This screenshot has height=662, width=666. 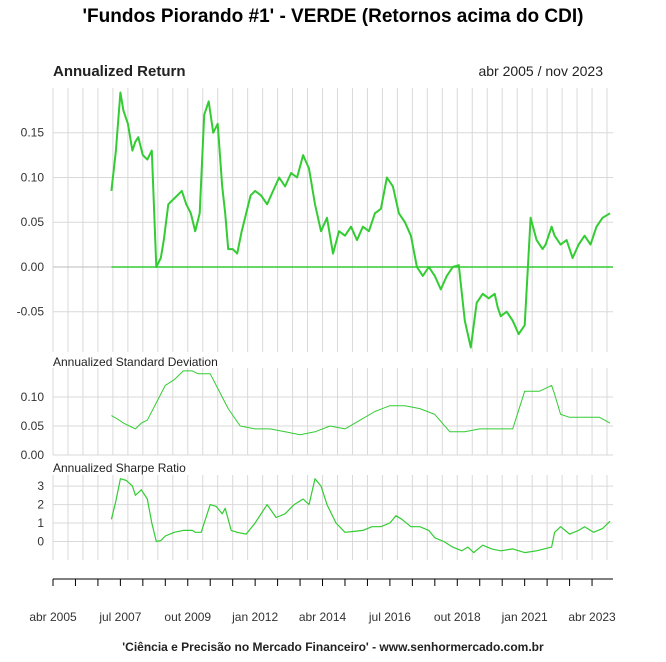 What do you see at coordinates (40, 486) in the screenshot?
I see `sharpe-y-tick-label: 3` at bounding box center [40, 486].